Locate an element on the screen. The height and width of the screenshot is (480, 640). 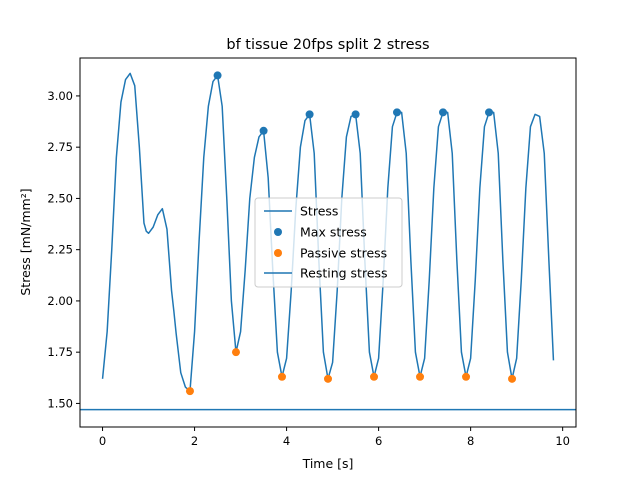
x-tick-label: 8 is located at coordinates (470, 441).